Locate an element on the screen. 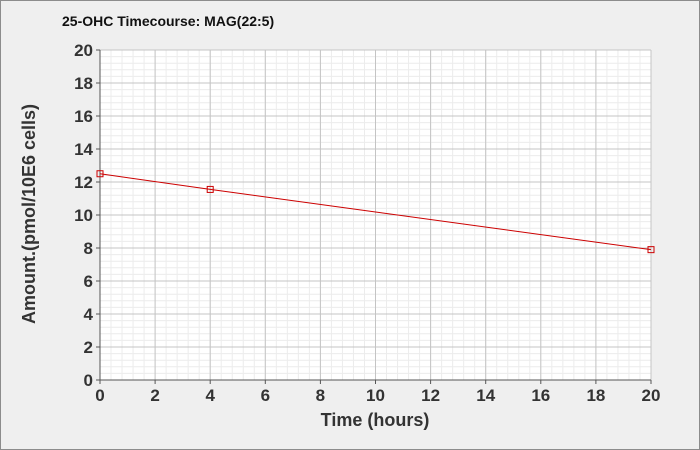 The image size is (700, 450). x-tick-label: 18 is located at coordinates (595, 395).